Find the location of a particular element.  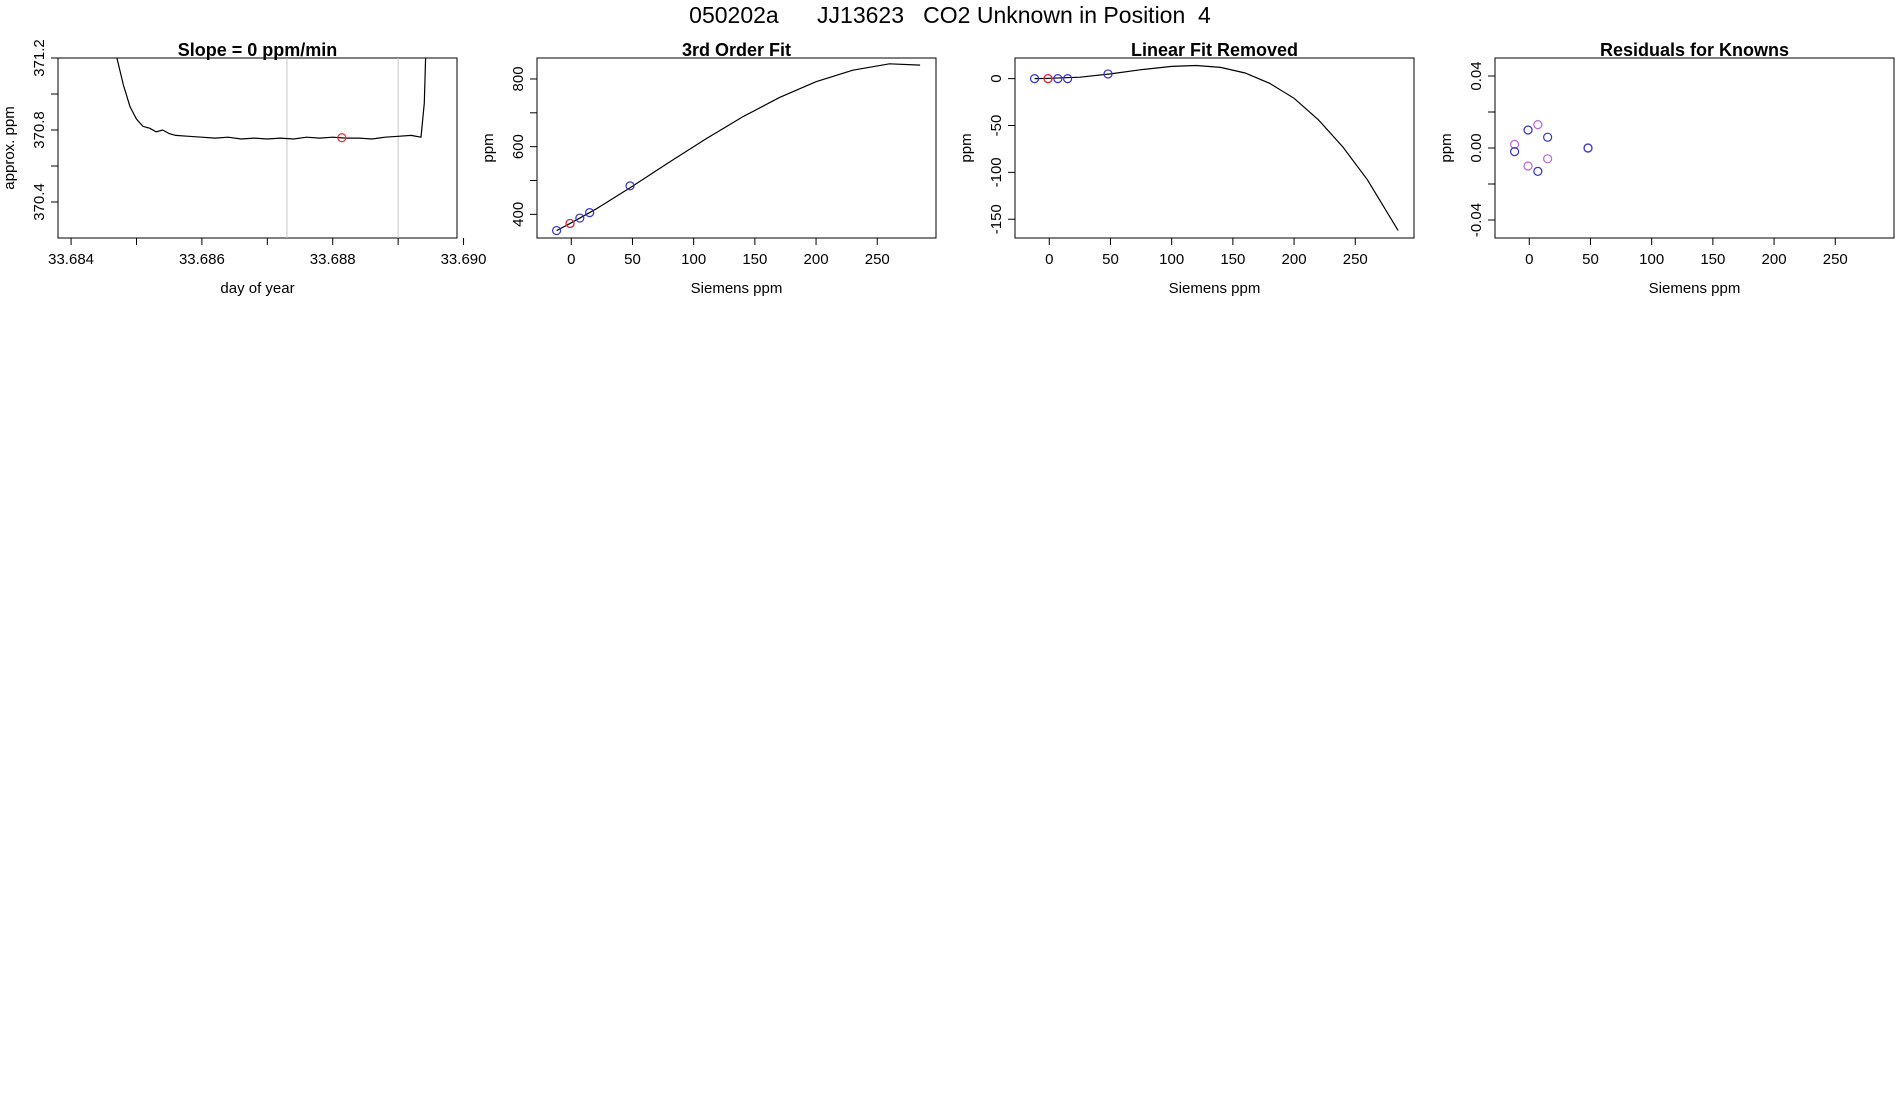

x-tick-label: 33.686 is located at coordinates (202, 259).